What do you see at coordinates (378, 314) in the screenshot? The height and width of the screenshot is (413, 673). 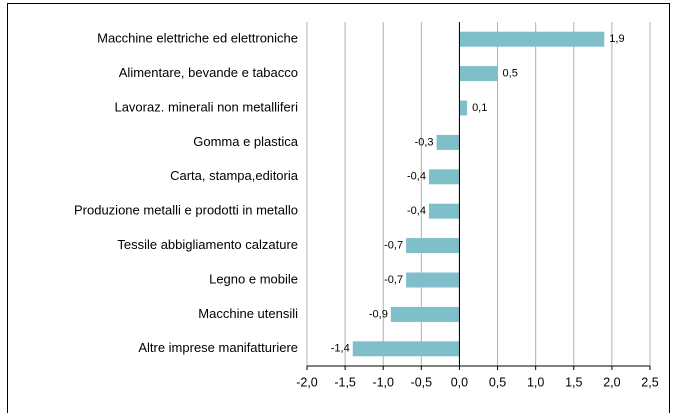 I see `value-label: -0,9` at bounding box center [378, 314].